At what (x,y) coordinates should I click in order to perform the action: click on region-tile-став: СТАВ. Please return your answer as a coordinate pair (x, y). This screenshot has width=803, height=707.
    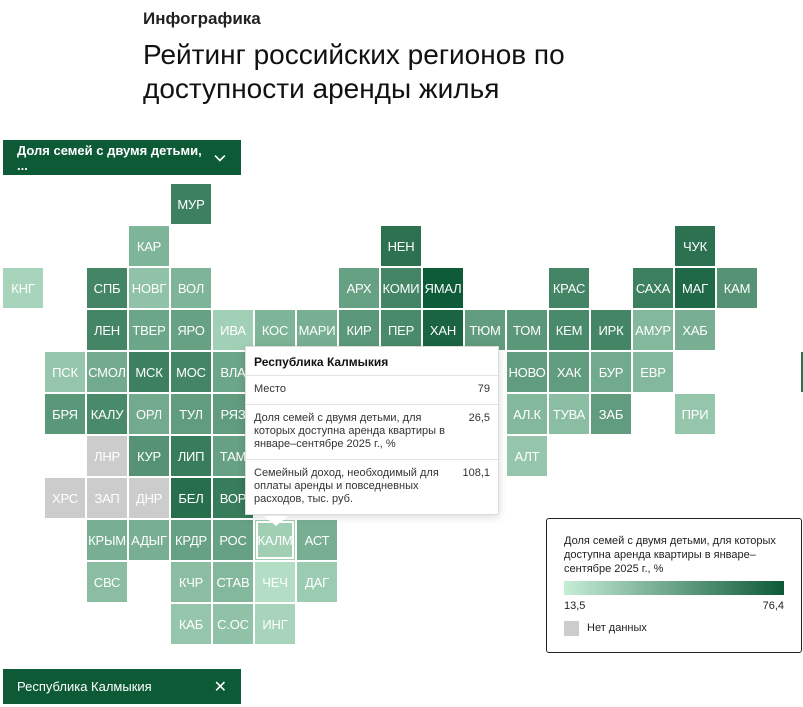
    Looking at the image, I should click on (233, 582).